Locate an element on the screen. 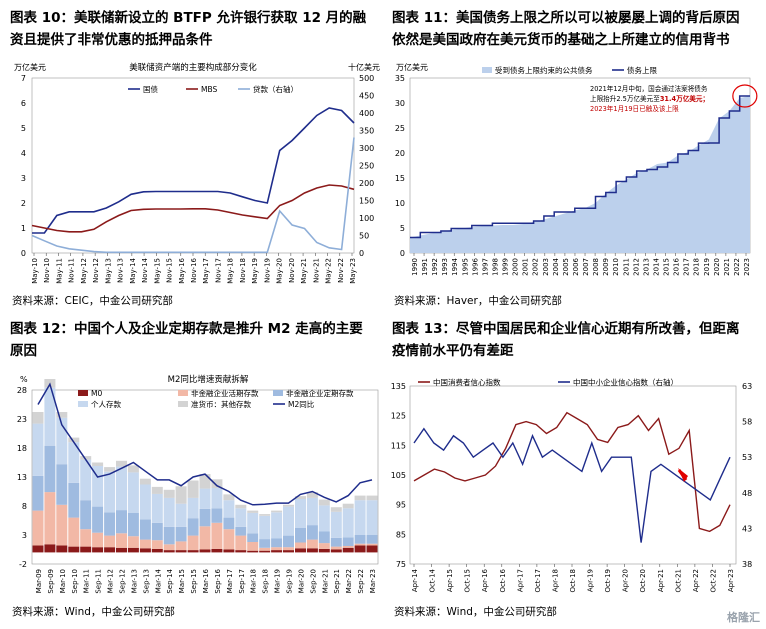 The width and height of the screenshot is (766, 629). c10-xtick-label: Nov-17 is located at coordinates (218, 270).